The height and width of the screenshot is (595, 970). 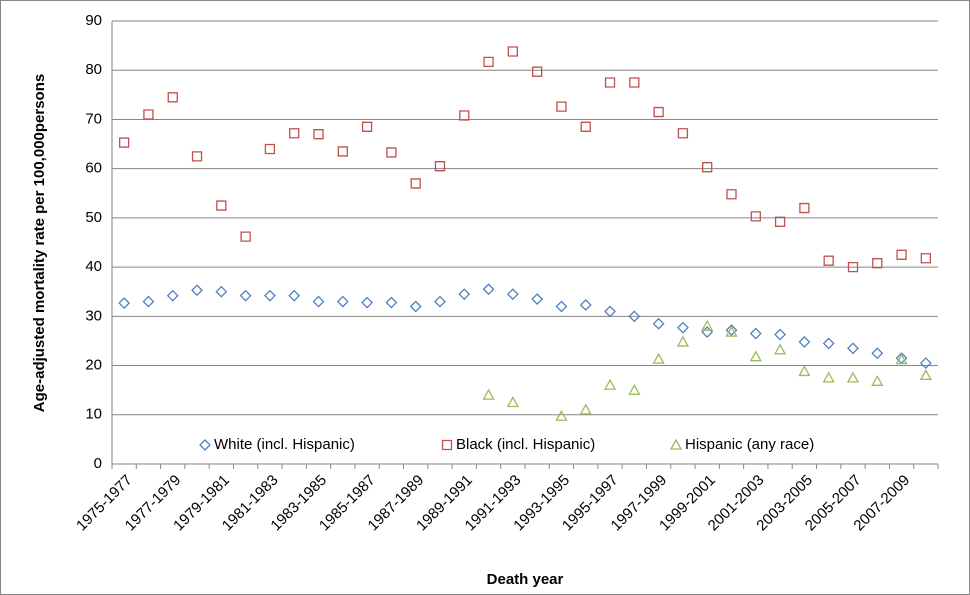 I want to click on y-tick-label: 0, so click(x=98, y=463).